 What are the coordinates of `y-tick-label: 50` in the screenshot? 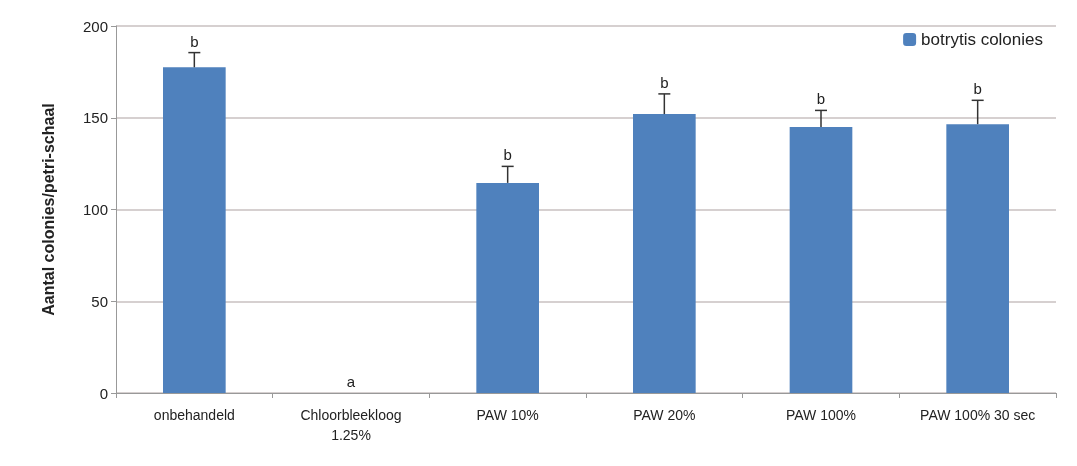 It's located at (99, 301).